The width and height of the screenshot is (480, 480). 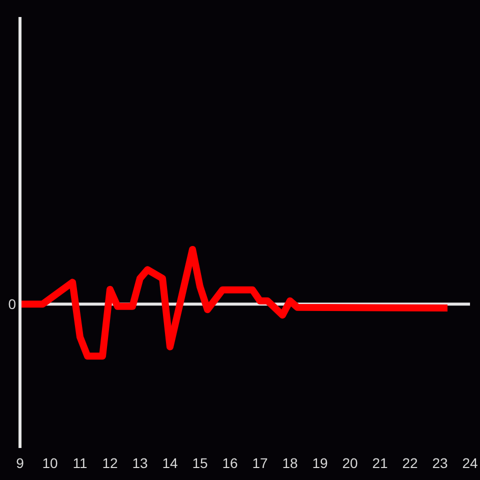 What do you see at coordinates (140, 462) in the screenshot?
I see `x-tick-label: 13` at bounding box center [140, 462].